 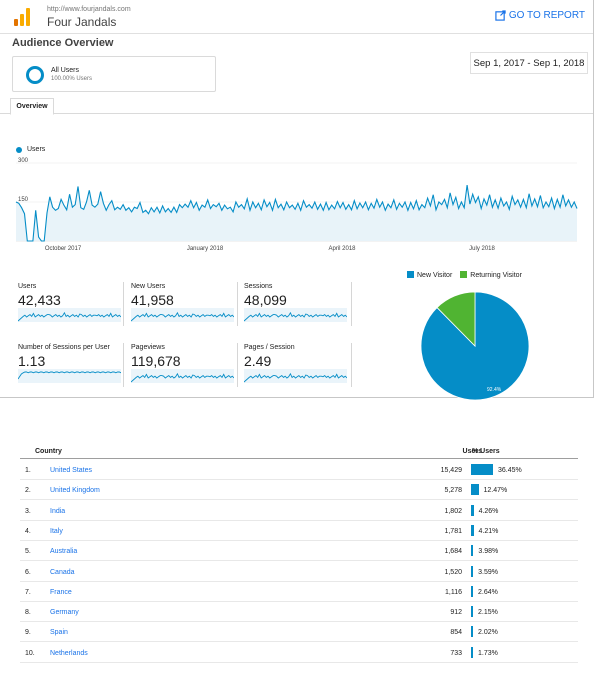 I want to click on x-tick-label: July 2018, so click(x=482, y=249).